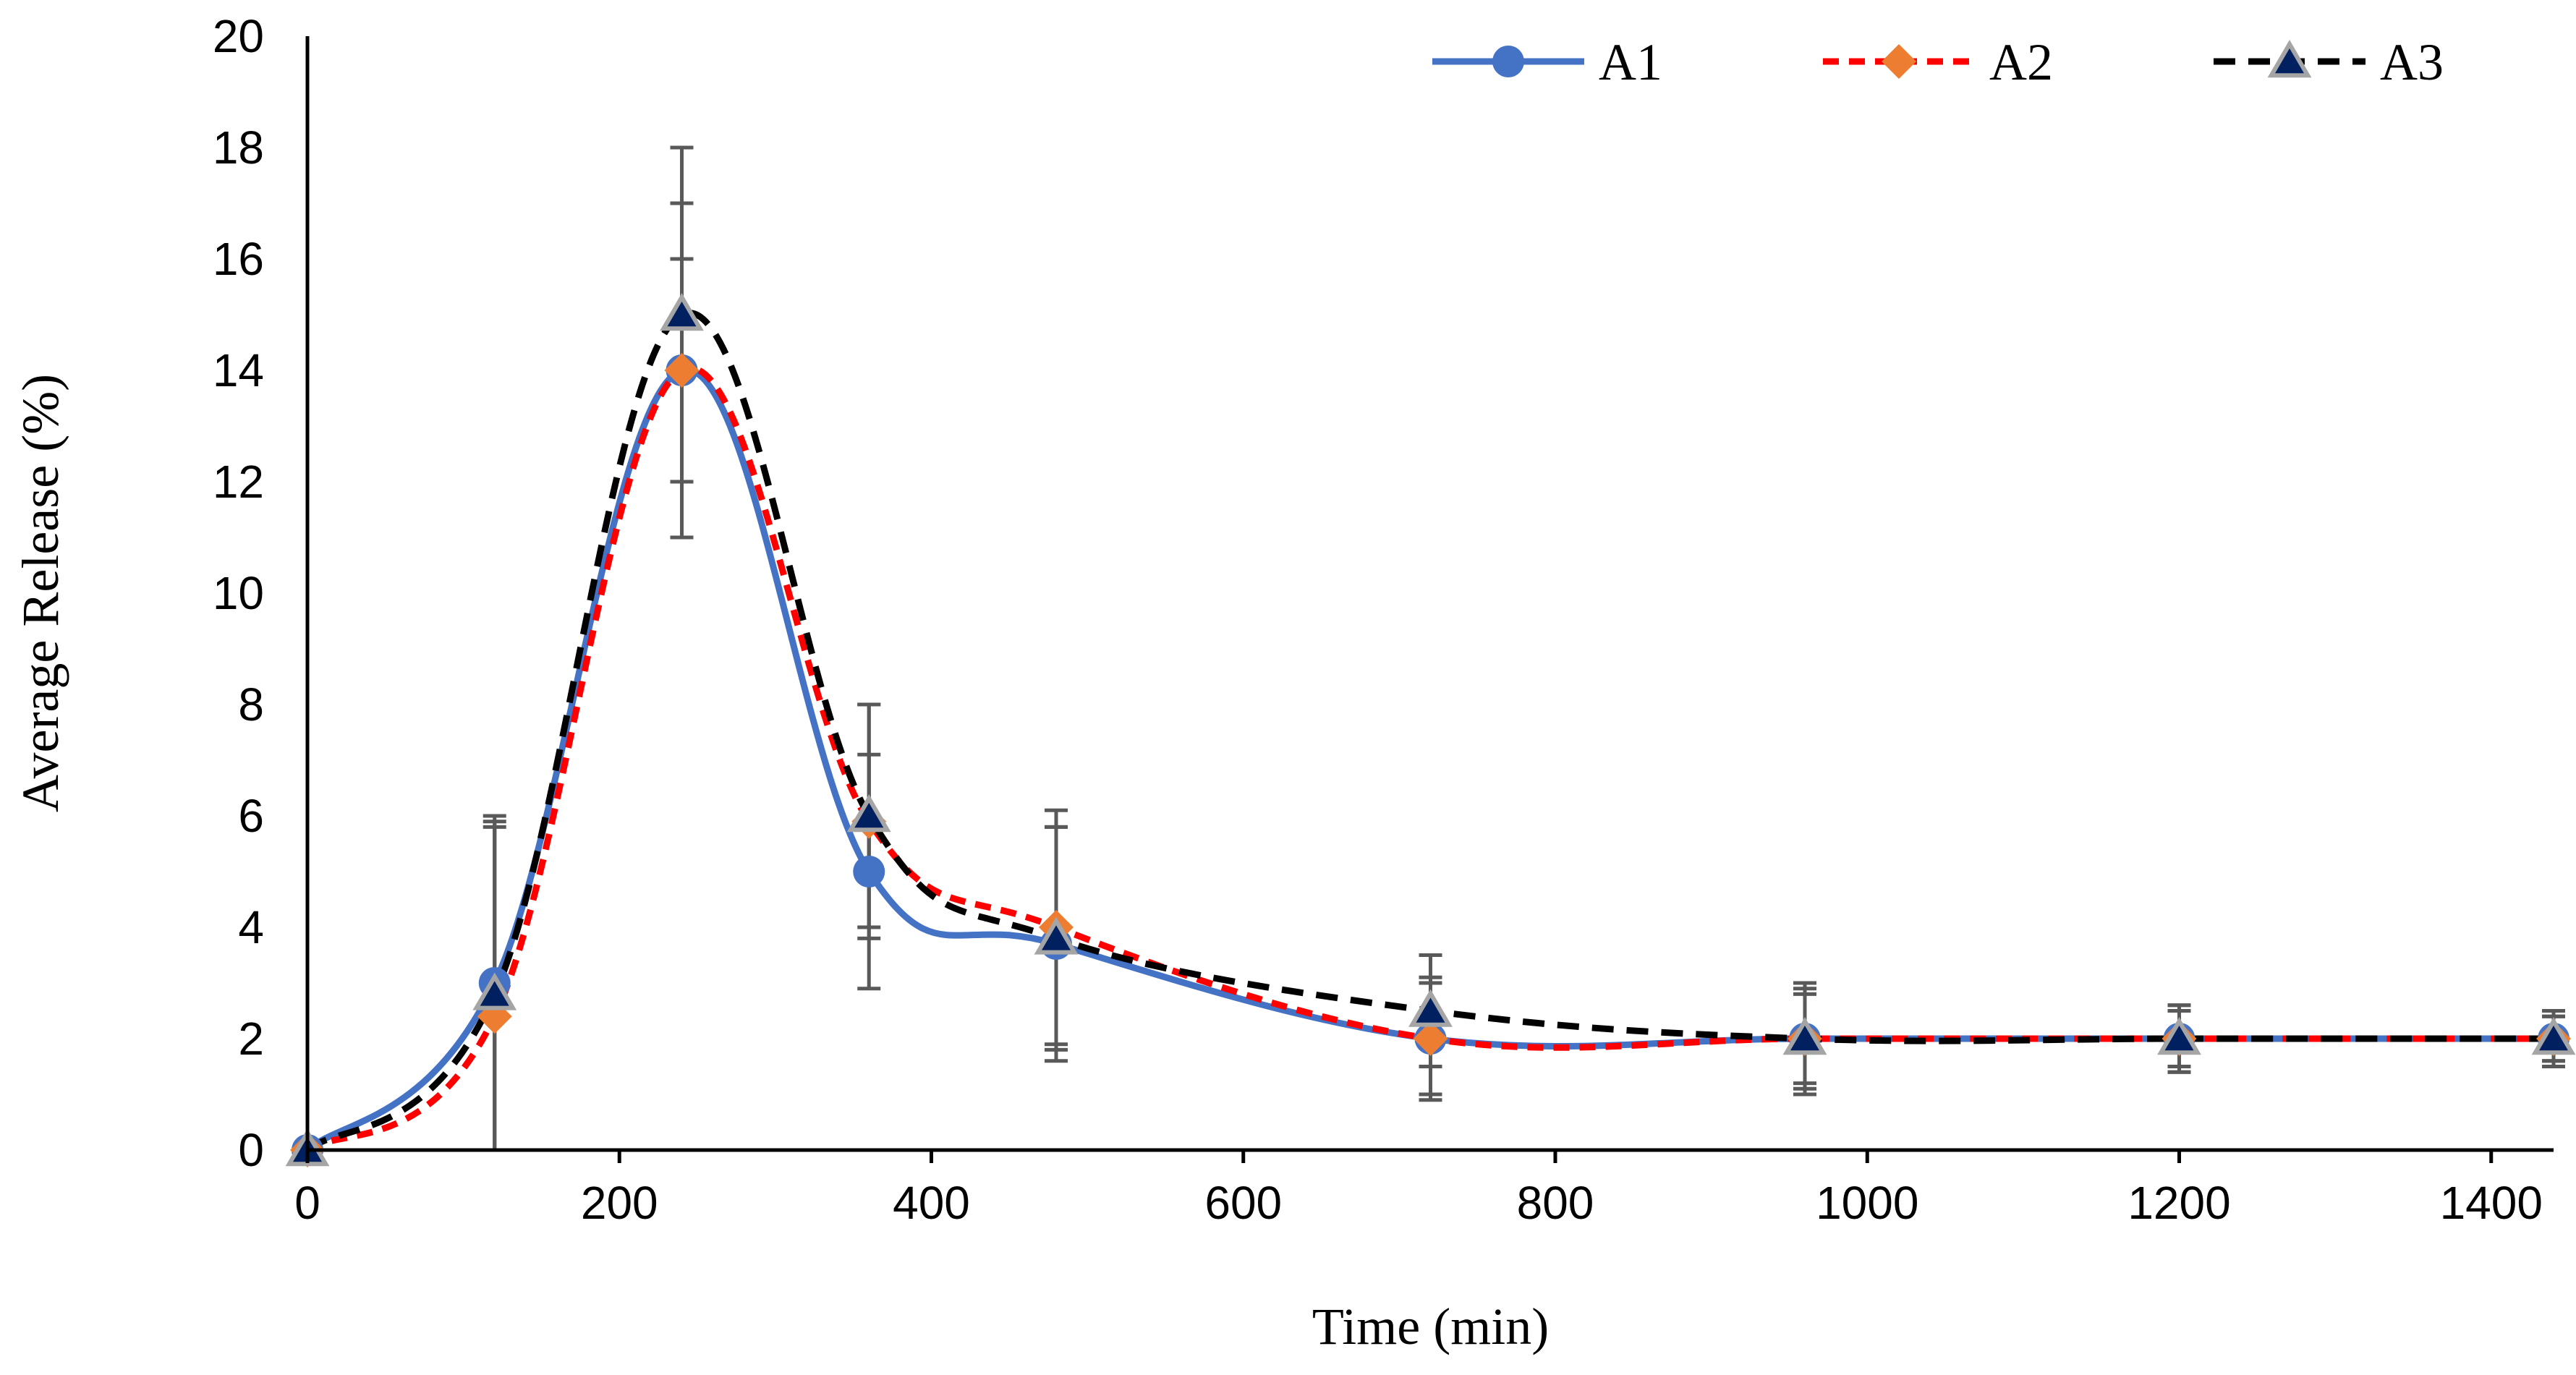  I want to click on y-axis-ticks: 0 2 4 6 8 10 12 14 16 18 20, so click(238, 593).